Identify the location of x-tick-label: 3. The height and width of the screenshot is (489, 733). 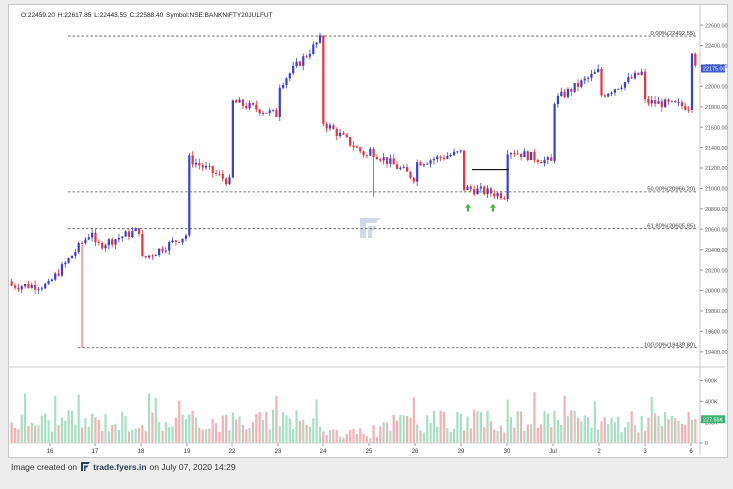
(645, 452).